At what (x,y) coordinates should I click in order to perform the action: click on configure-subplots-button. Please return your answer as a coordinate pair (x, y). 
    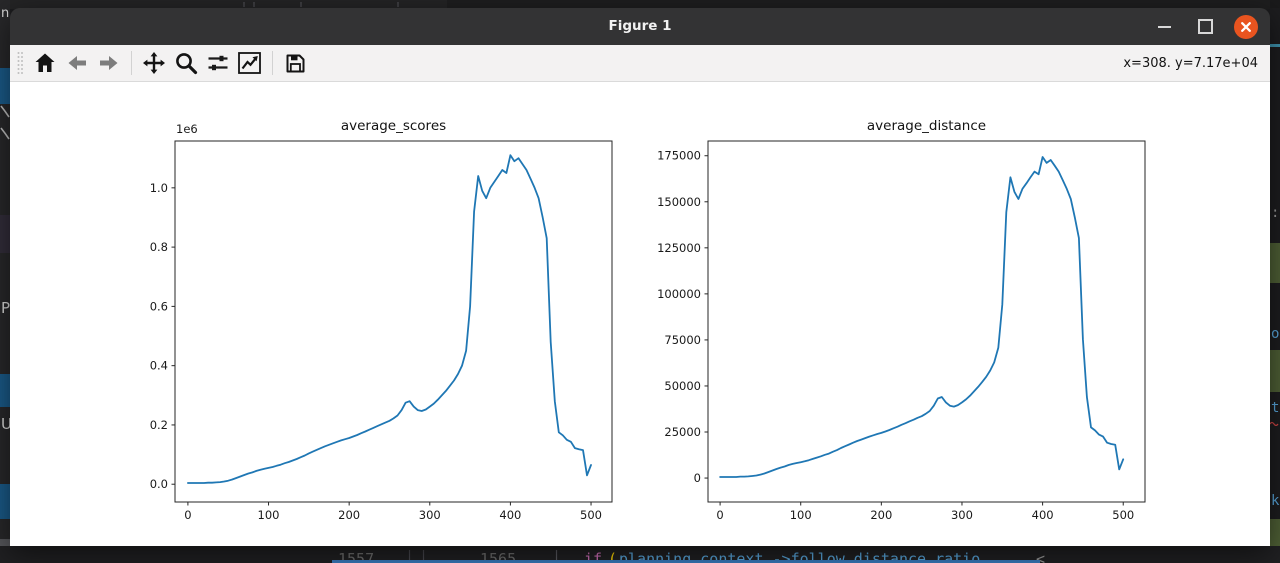
    Looking at the image, I should click on (218, 63).